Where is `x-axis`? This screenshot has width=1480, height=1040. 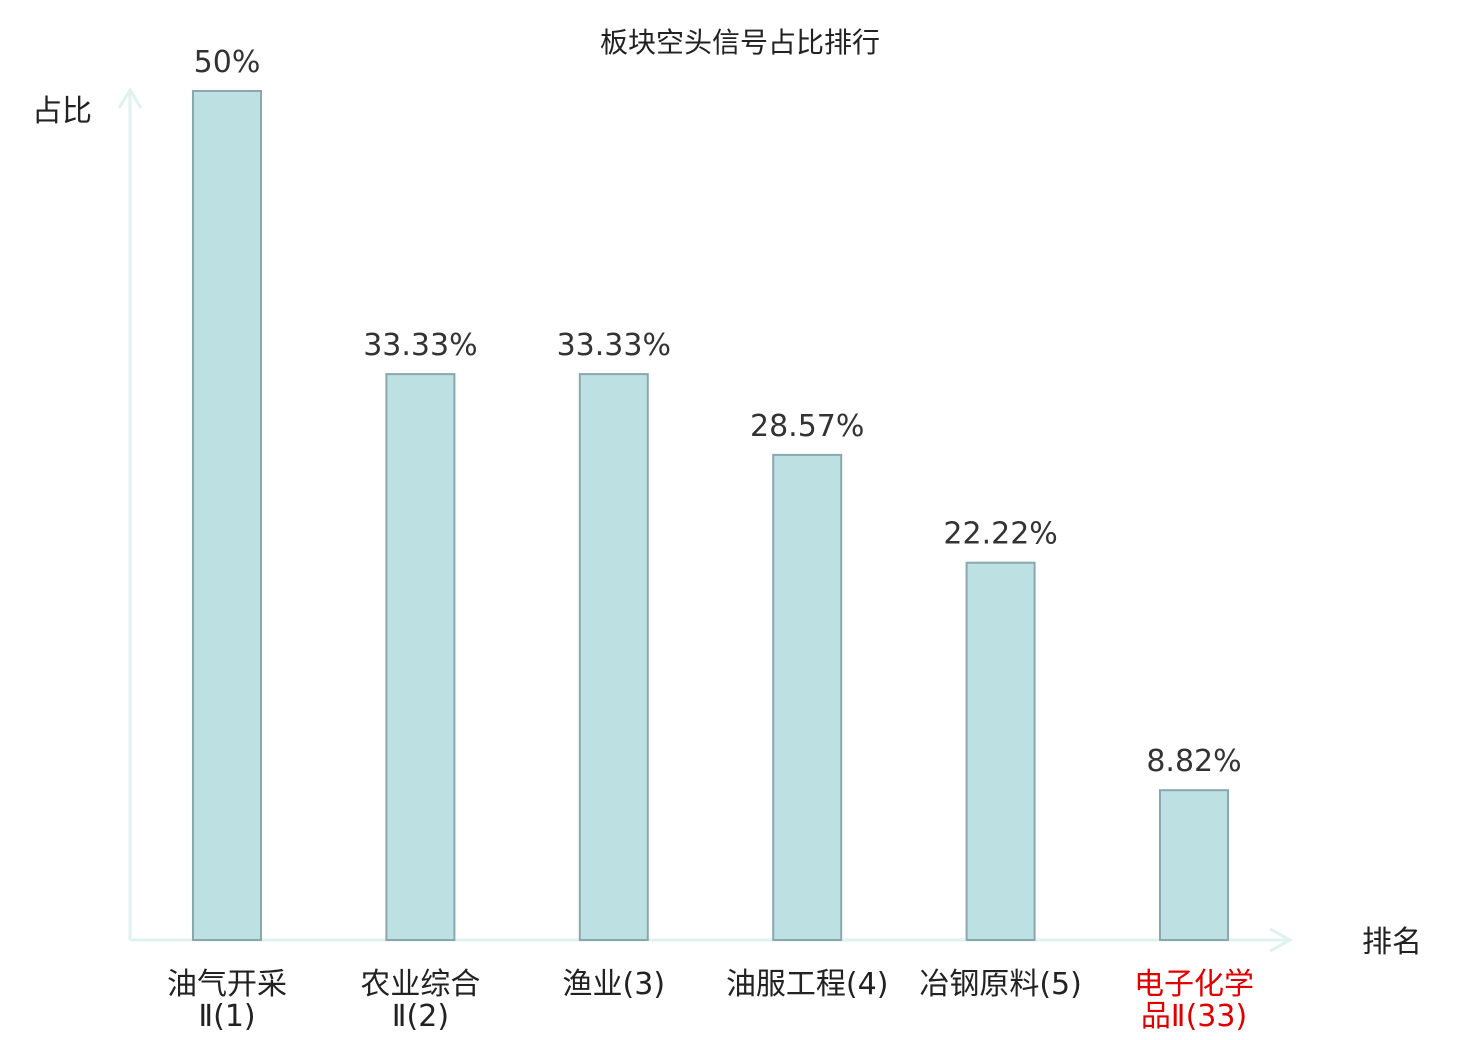 x-axis is located at coordinates (712, 940).